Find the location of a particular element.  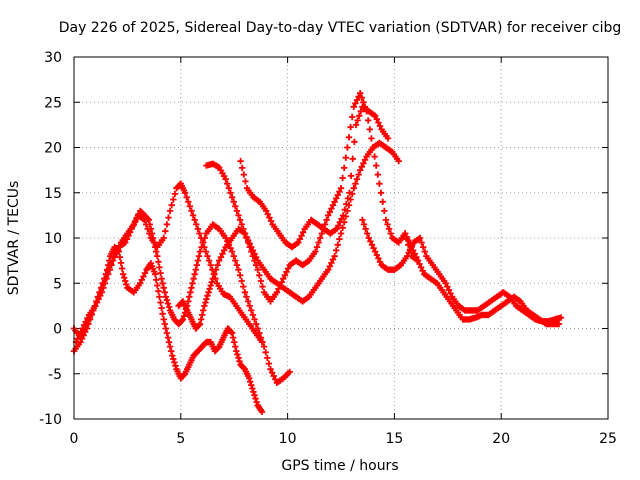

x-tick-label: 10 is located at coordinates (288, 439).